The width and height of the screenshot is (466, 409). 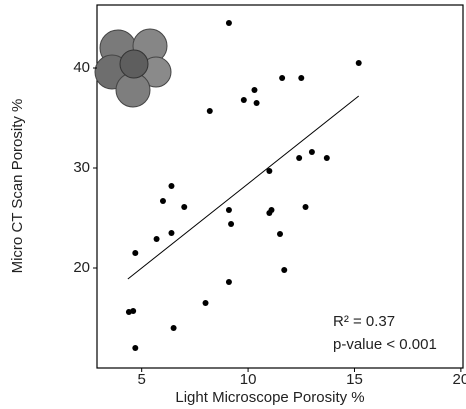 What do you see at coordinates (133, 68) in the screenshot?
I see `inset-image` at bounding box center [133, 68].